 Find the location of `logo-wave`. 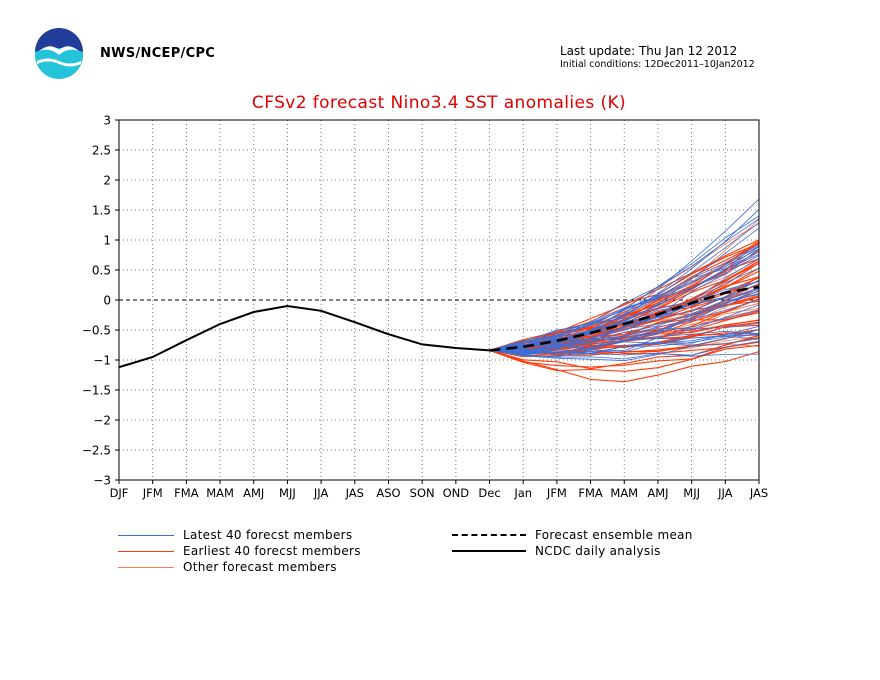

logo-wave is located at coordinates (59, 62).